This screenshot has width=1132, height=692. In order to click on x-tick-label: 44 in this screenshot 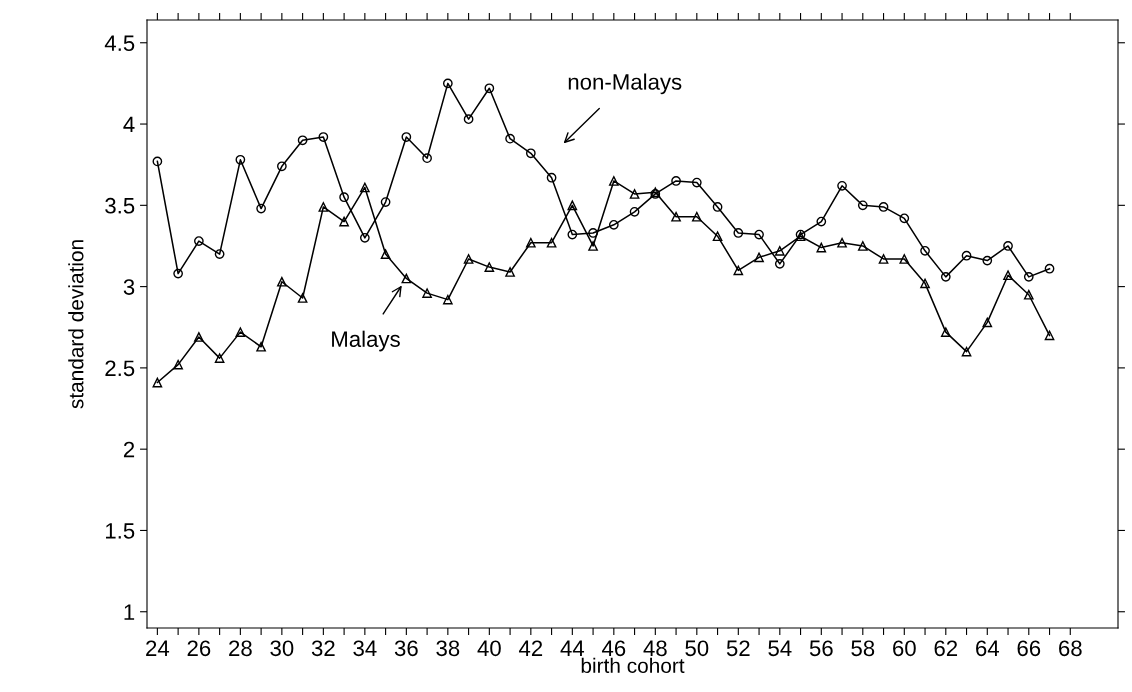, I will do `click(572, 648)`.